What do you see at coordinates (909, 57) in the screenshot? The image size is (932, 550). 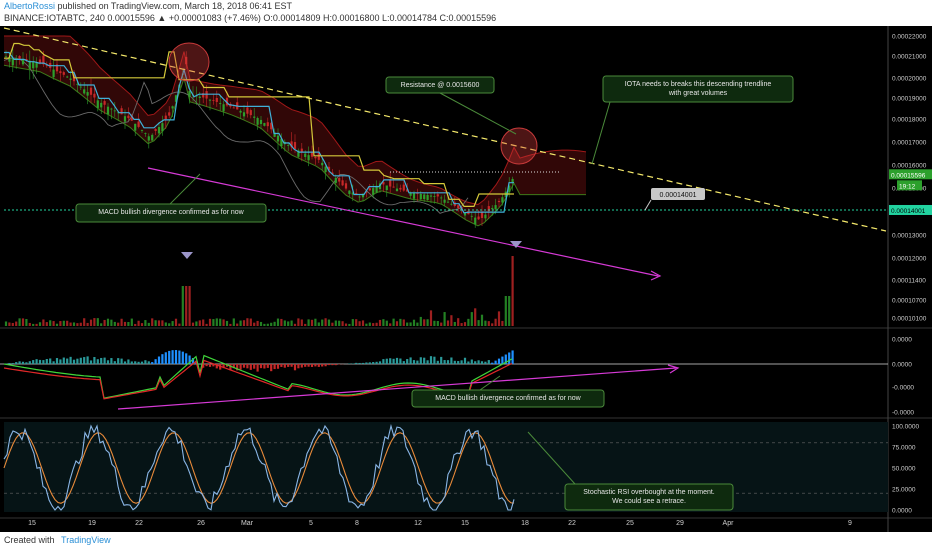 I see `price-axis-tick: 0.00021000` at bounding box center [909, 57].